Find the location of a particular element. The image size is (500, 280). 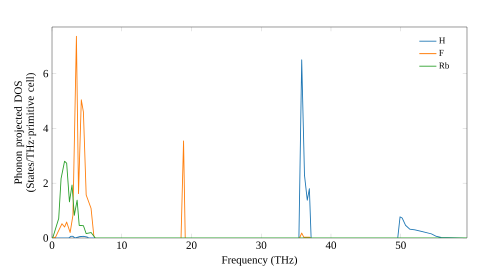

y-tick-label: 4 is located at coordinates (45, 128).